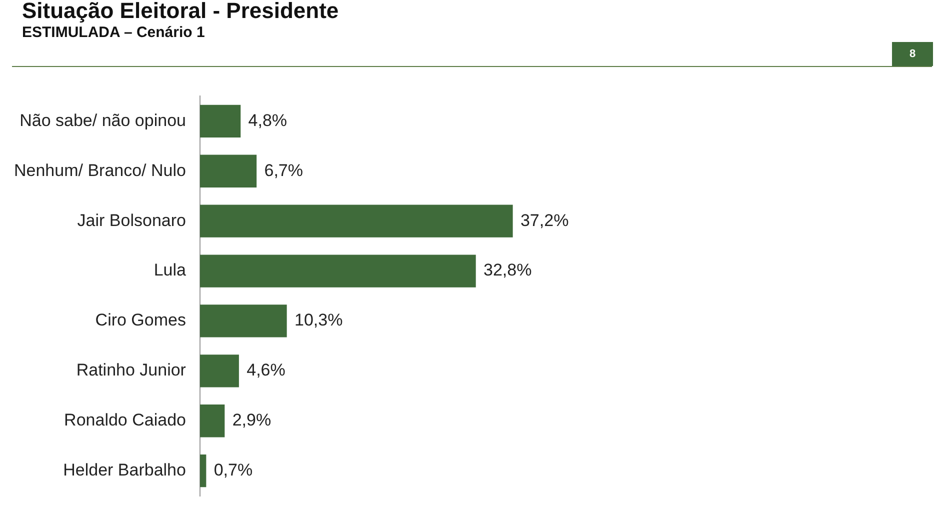 The width and height of the screenshot is (945, 520). I want to click on chart-title: Situação Eleitoral - Presidente, so click(180, 12).